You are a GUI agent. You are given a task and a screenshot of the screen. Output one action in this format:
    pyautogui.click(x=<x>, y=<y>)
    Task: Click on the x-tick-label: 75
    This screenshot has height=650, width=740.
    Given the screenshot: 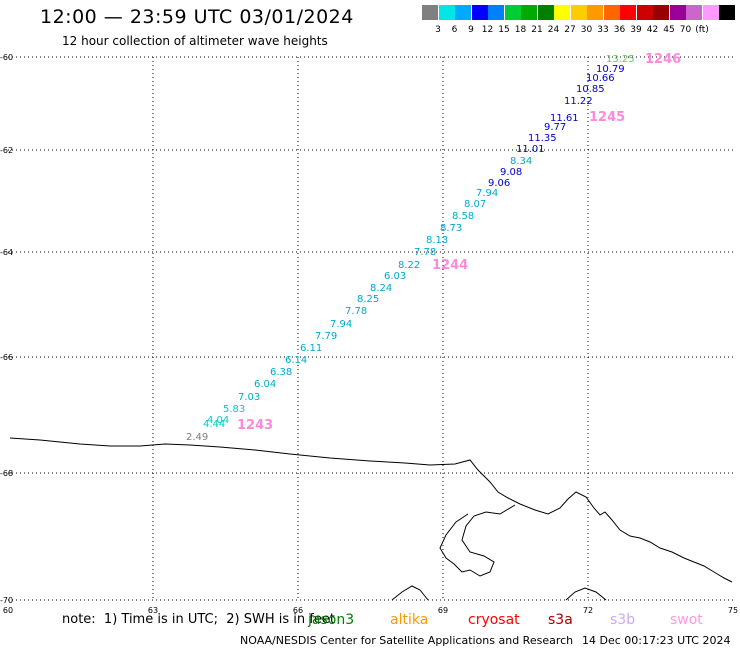 What is the action you would take?
    pyautogui.click(x=733, y=610)
    